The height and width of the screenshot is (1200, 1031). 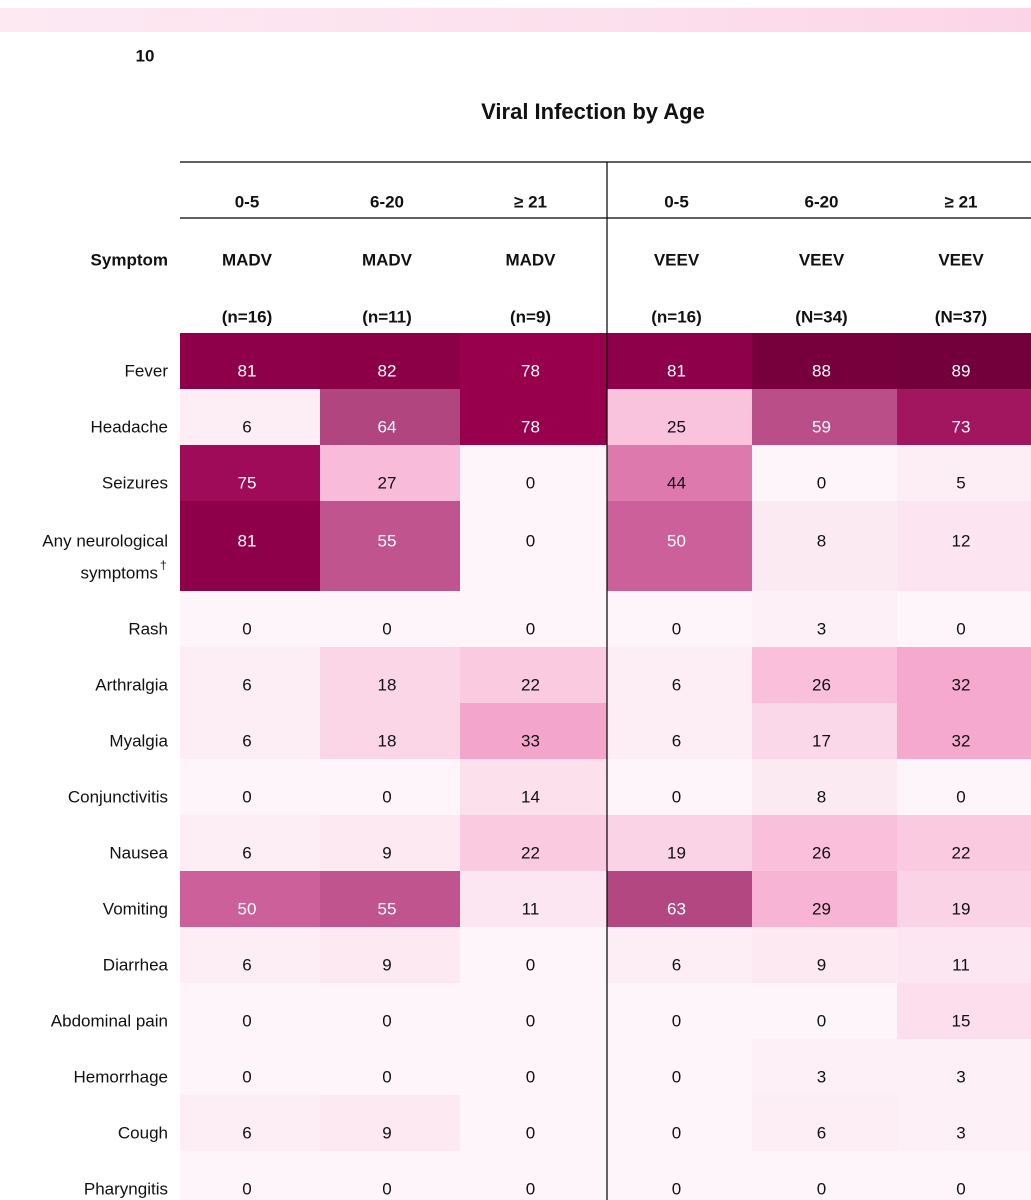 What do you see at coordinates (387, 740) in the screenshot?
I see `cell-value: 18` at bounding box center [387, 740].